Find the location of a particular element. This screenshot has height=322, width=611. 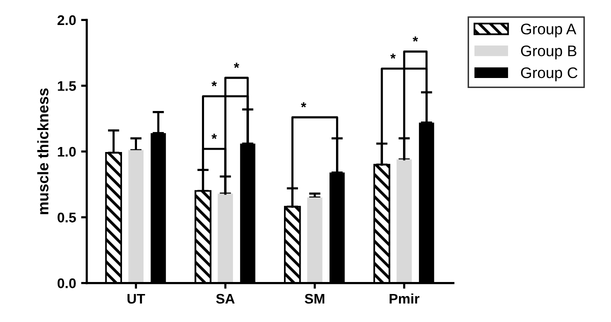

y-tick-label: 0.5 is located at coordinates (67, 217).